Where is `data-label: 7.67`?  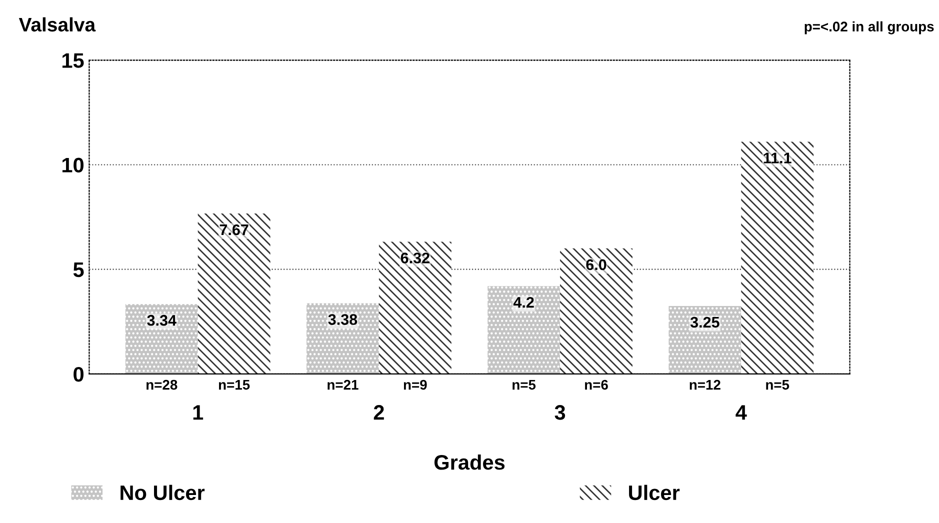
data-label: 7.67 is located at coordinates (234, 230).